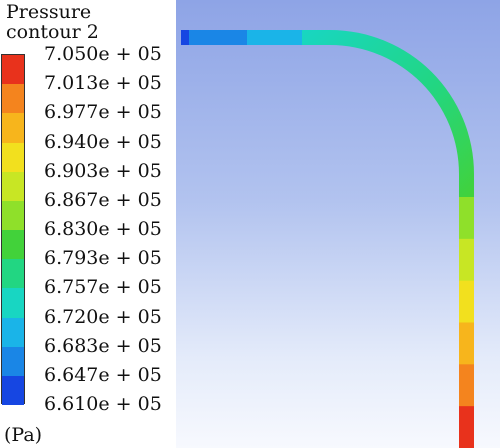  I want to click on pipe-inlet-segment, so click(185, 37).